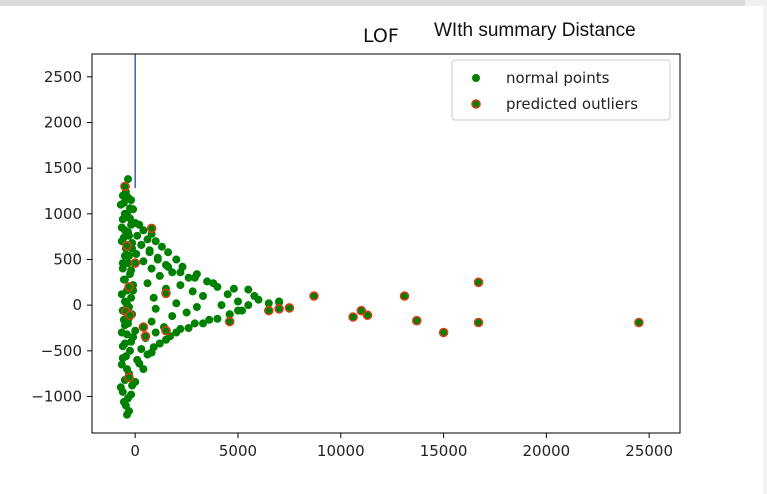 Image resolution: width=767 pixels, height=494 pixels. I want to click on y-tick-label: 1500, so click(63, 168).